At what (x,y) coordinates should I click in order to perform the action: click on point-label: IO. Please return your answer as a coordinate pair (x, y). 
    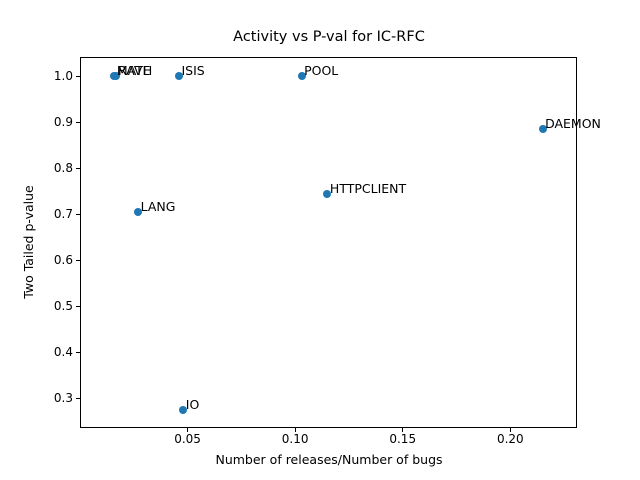
    Looking at the image, I should click on (192, 404).